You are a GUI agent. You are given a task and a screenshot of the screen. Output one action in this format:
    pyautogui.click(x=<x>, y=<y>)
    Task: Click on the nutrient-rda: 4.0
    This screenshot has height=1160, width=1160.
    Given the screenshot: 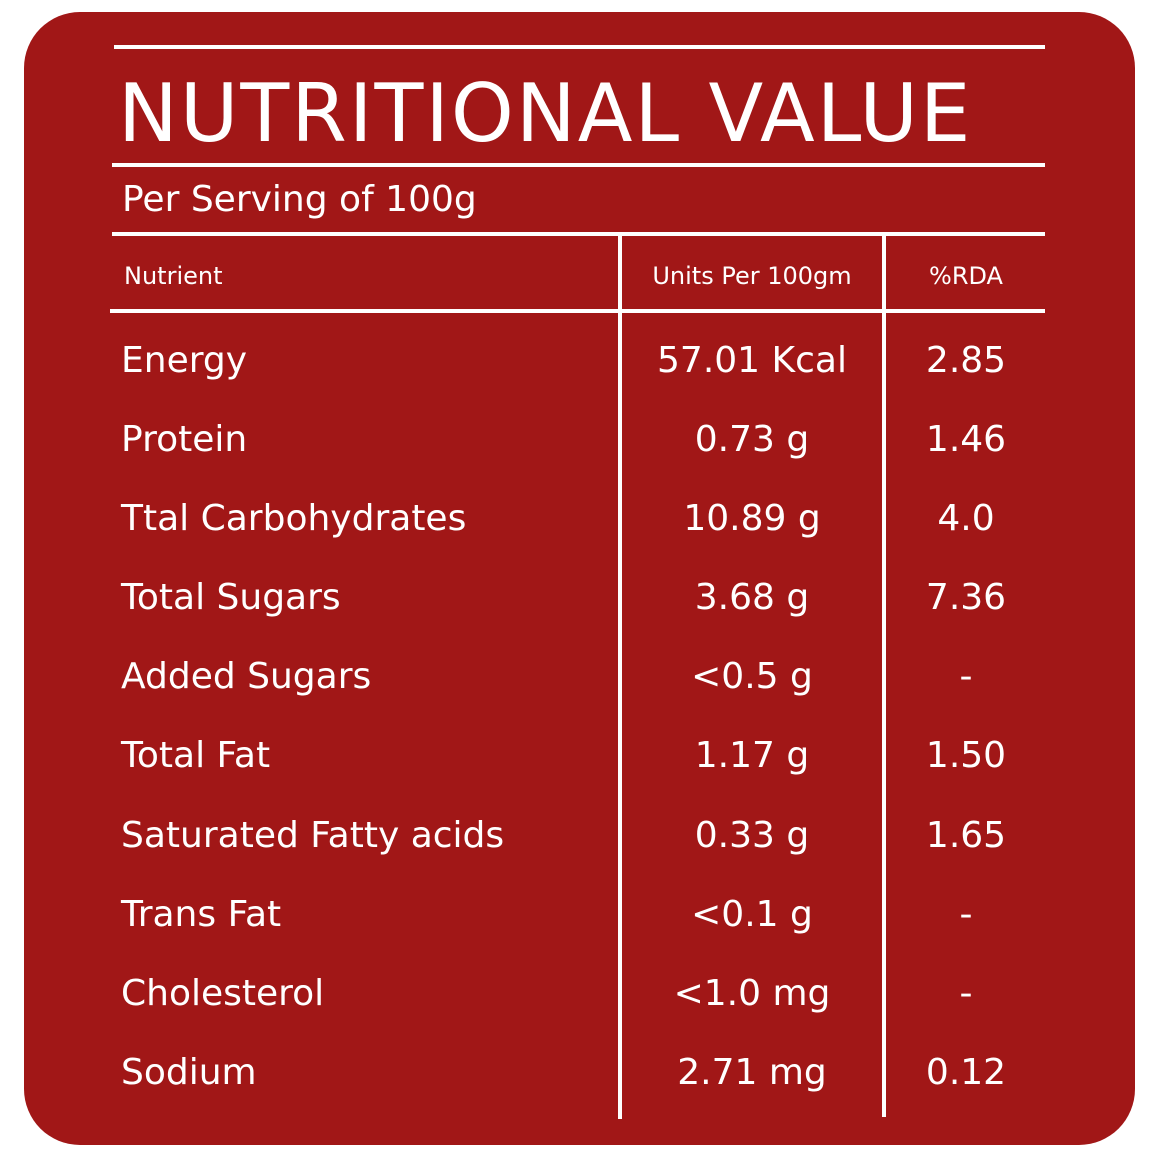 What is the action you would take?
    pyautogui.click(x=966, y=519)
    